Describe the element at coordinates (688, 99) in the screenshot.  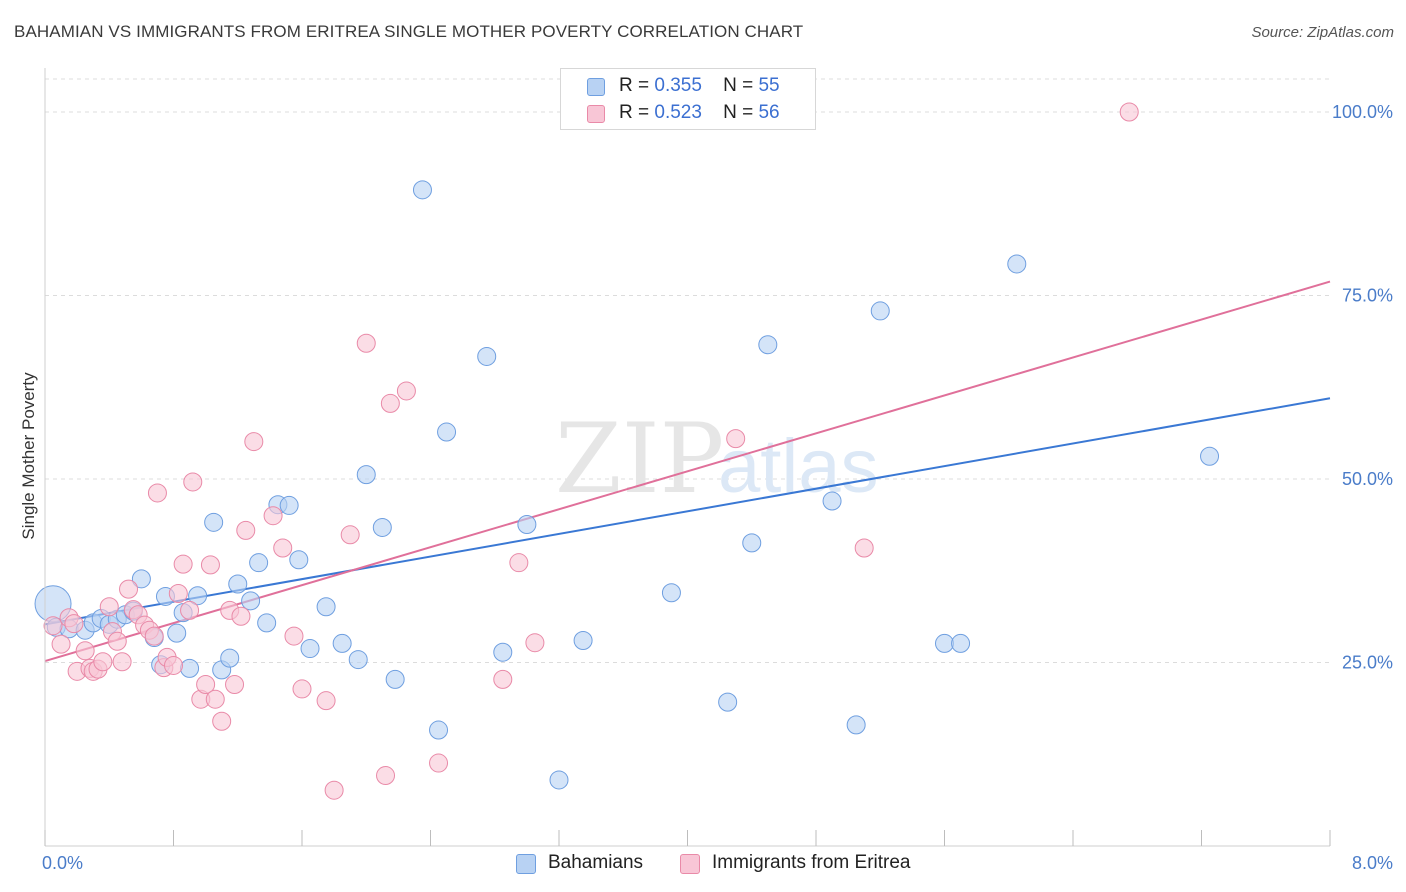
I see `correlation-legend: R = 0.355 N = 55 R = 0.523 N = 56` at that location.